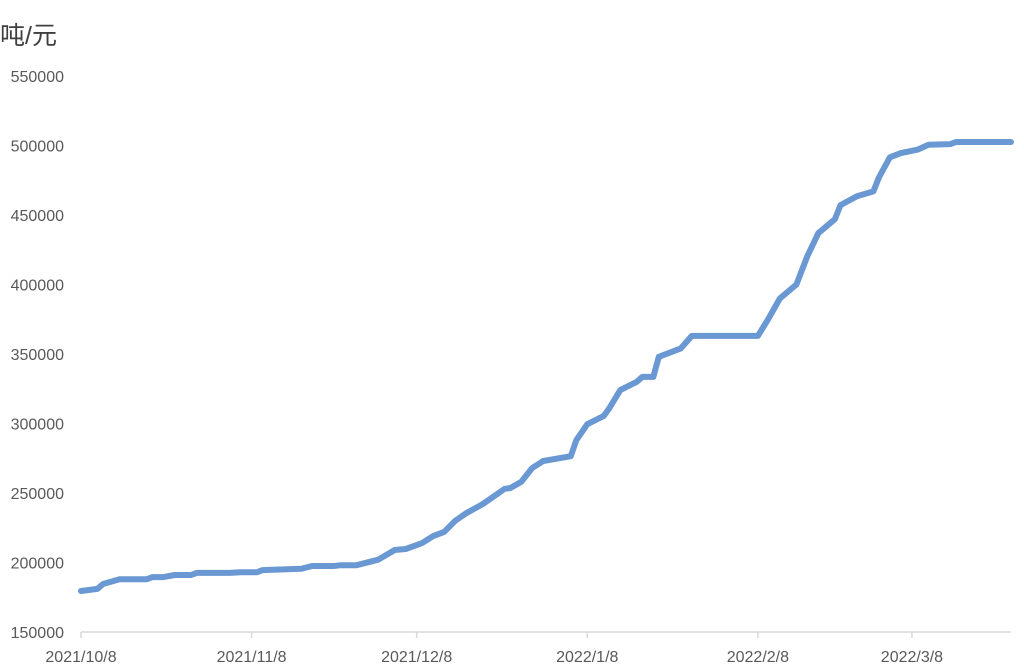  Describe the element at coordinates (416, 657) in the screenshot. I see `x-tick-label: 2021/12/8` at that location.